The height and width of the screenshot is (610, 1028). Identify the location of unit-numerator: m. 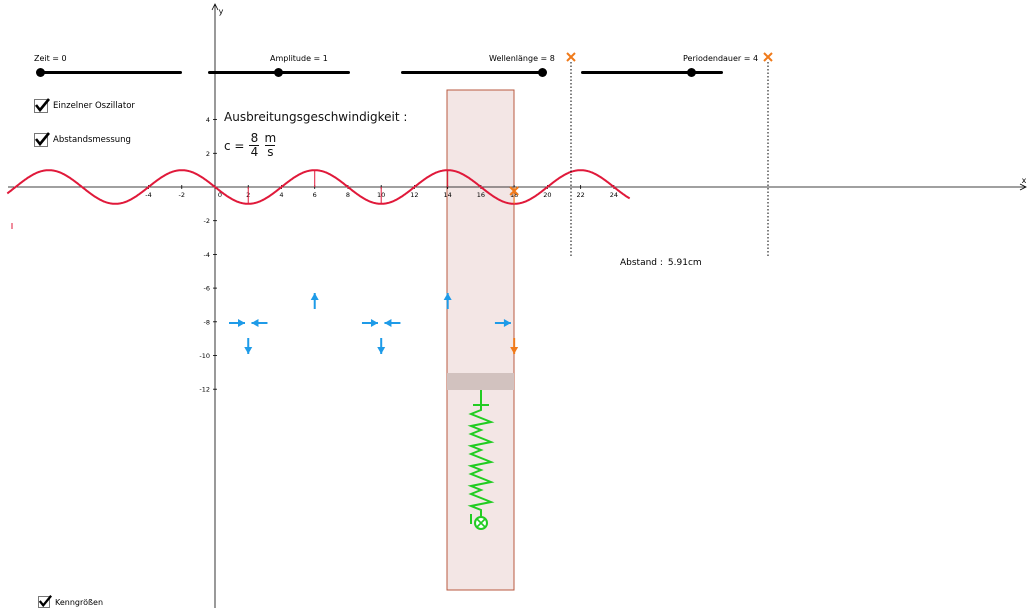
(270, 138).